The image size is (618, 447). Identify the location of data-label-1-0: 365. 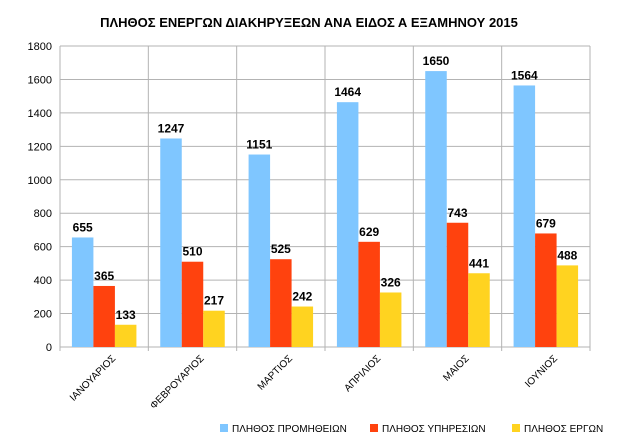
(104, 276).